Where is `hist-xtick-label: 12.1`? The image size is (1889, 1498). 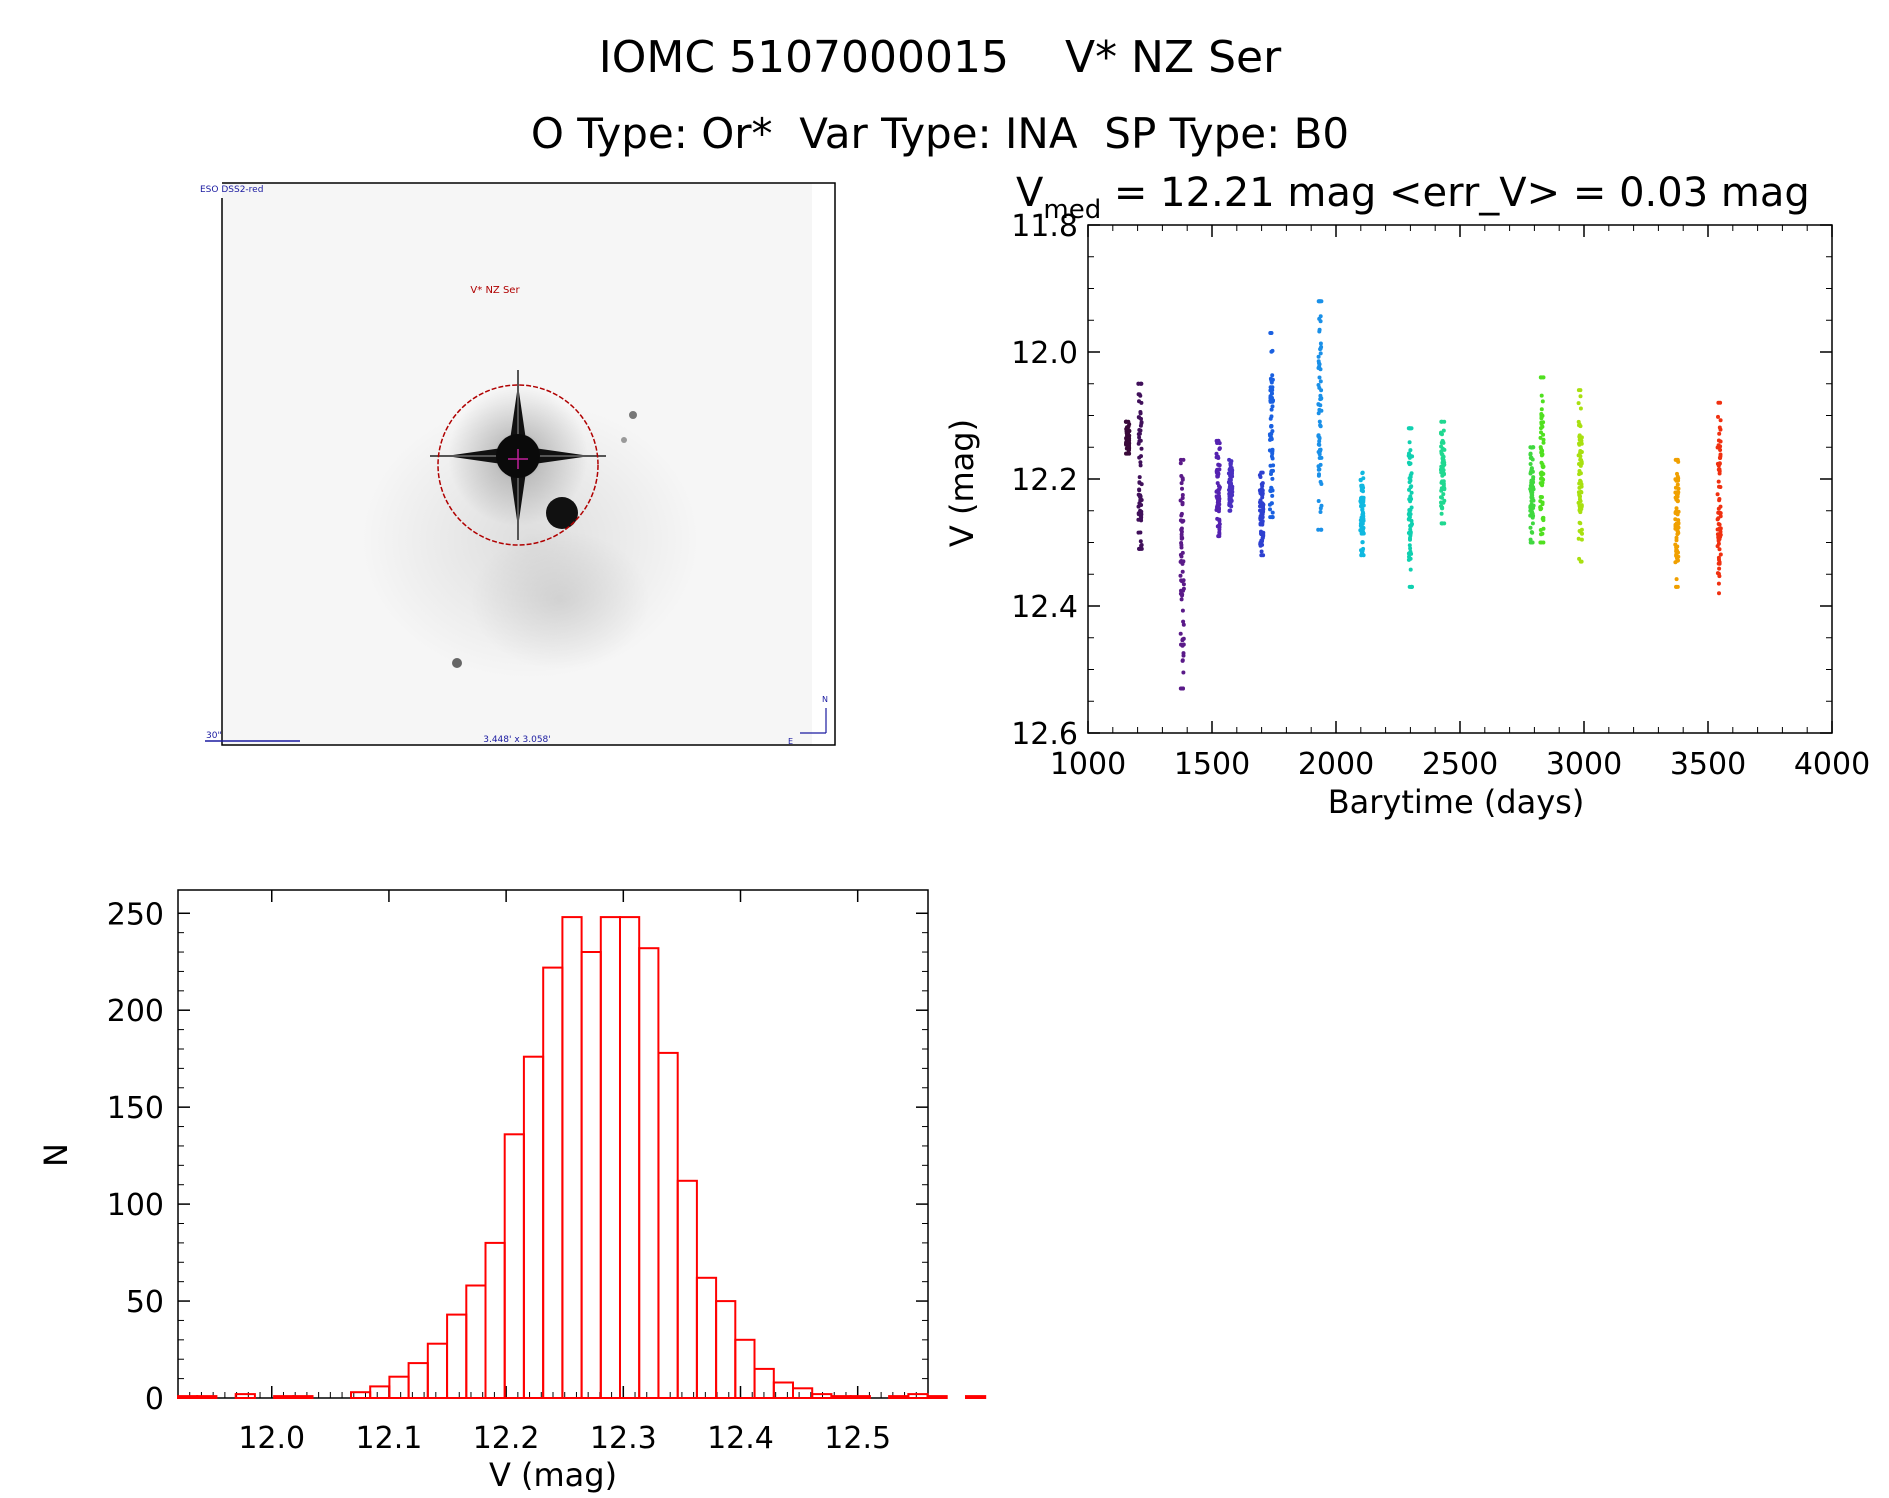
hist-xtick-label: 12.1 is located at coordinates (389, 1438).